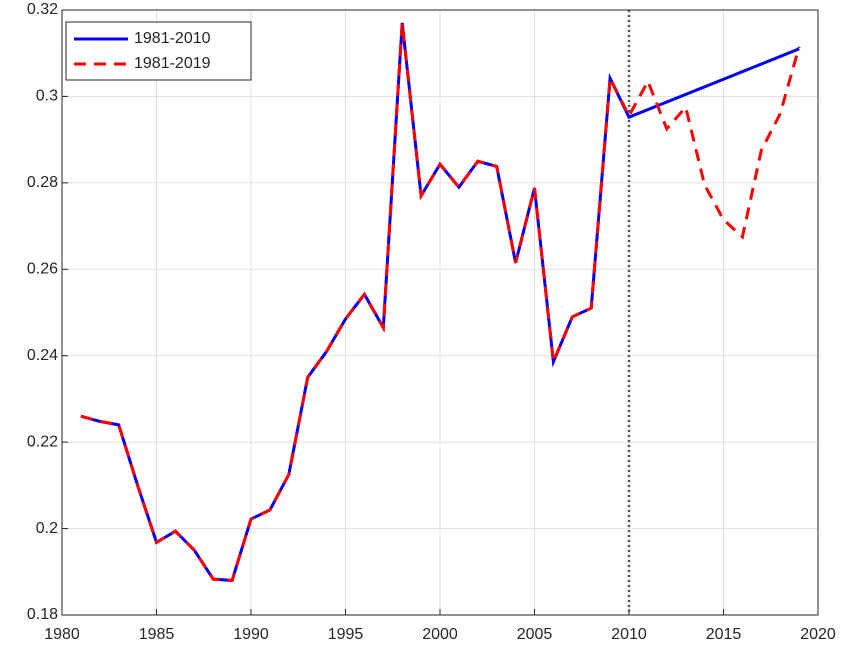  Describe the element at coordinates (724, 634) in the screenshot. I see `x-tick-label: 2015` at that location.